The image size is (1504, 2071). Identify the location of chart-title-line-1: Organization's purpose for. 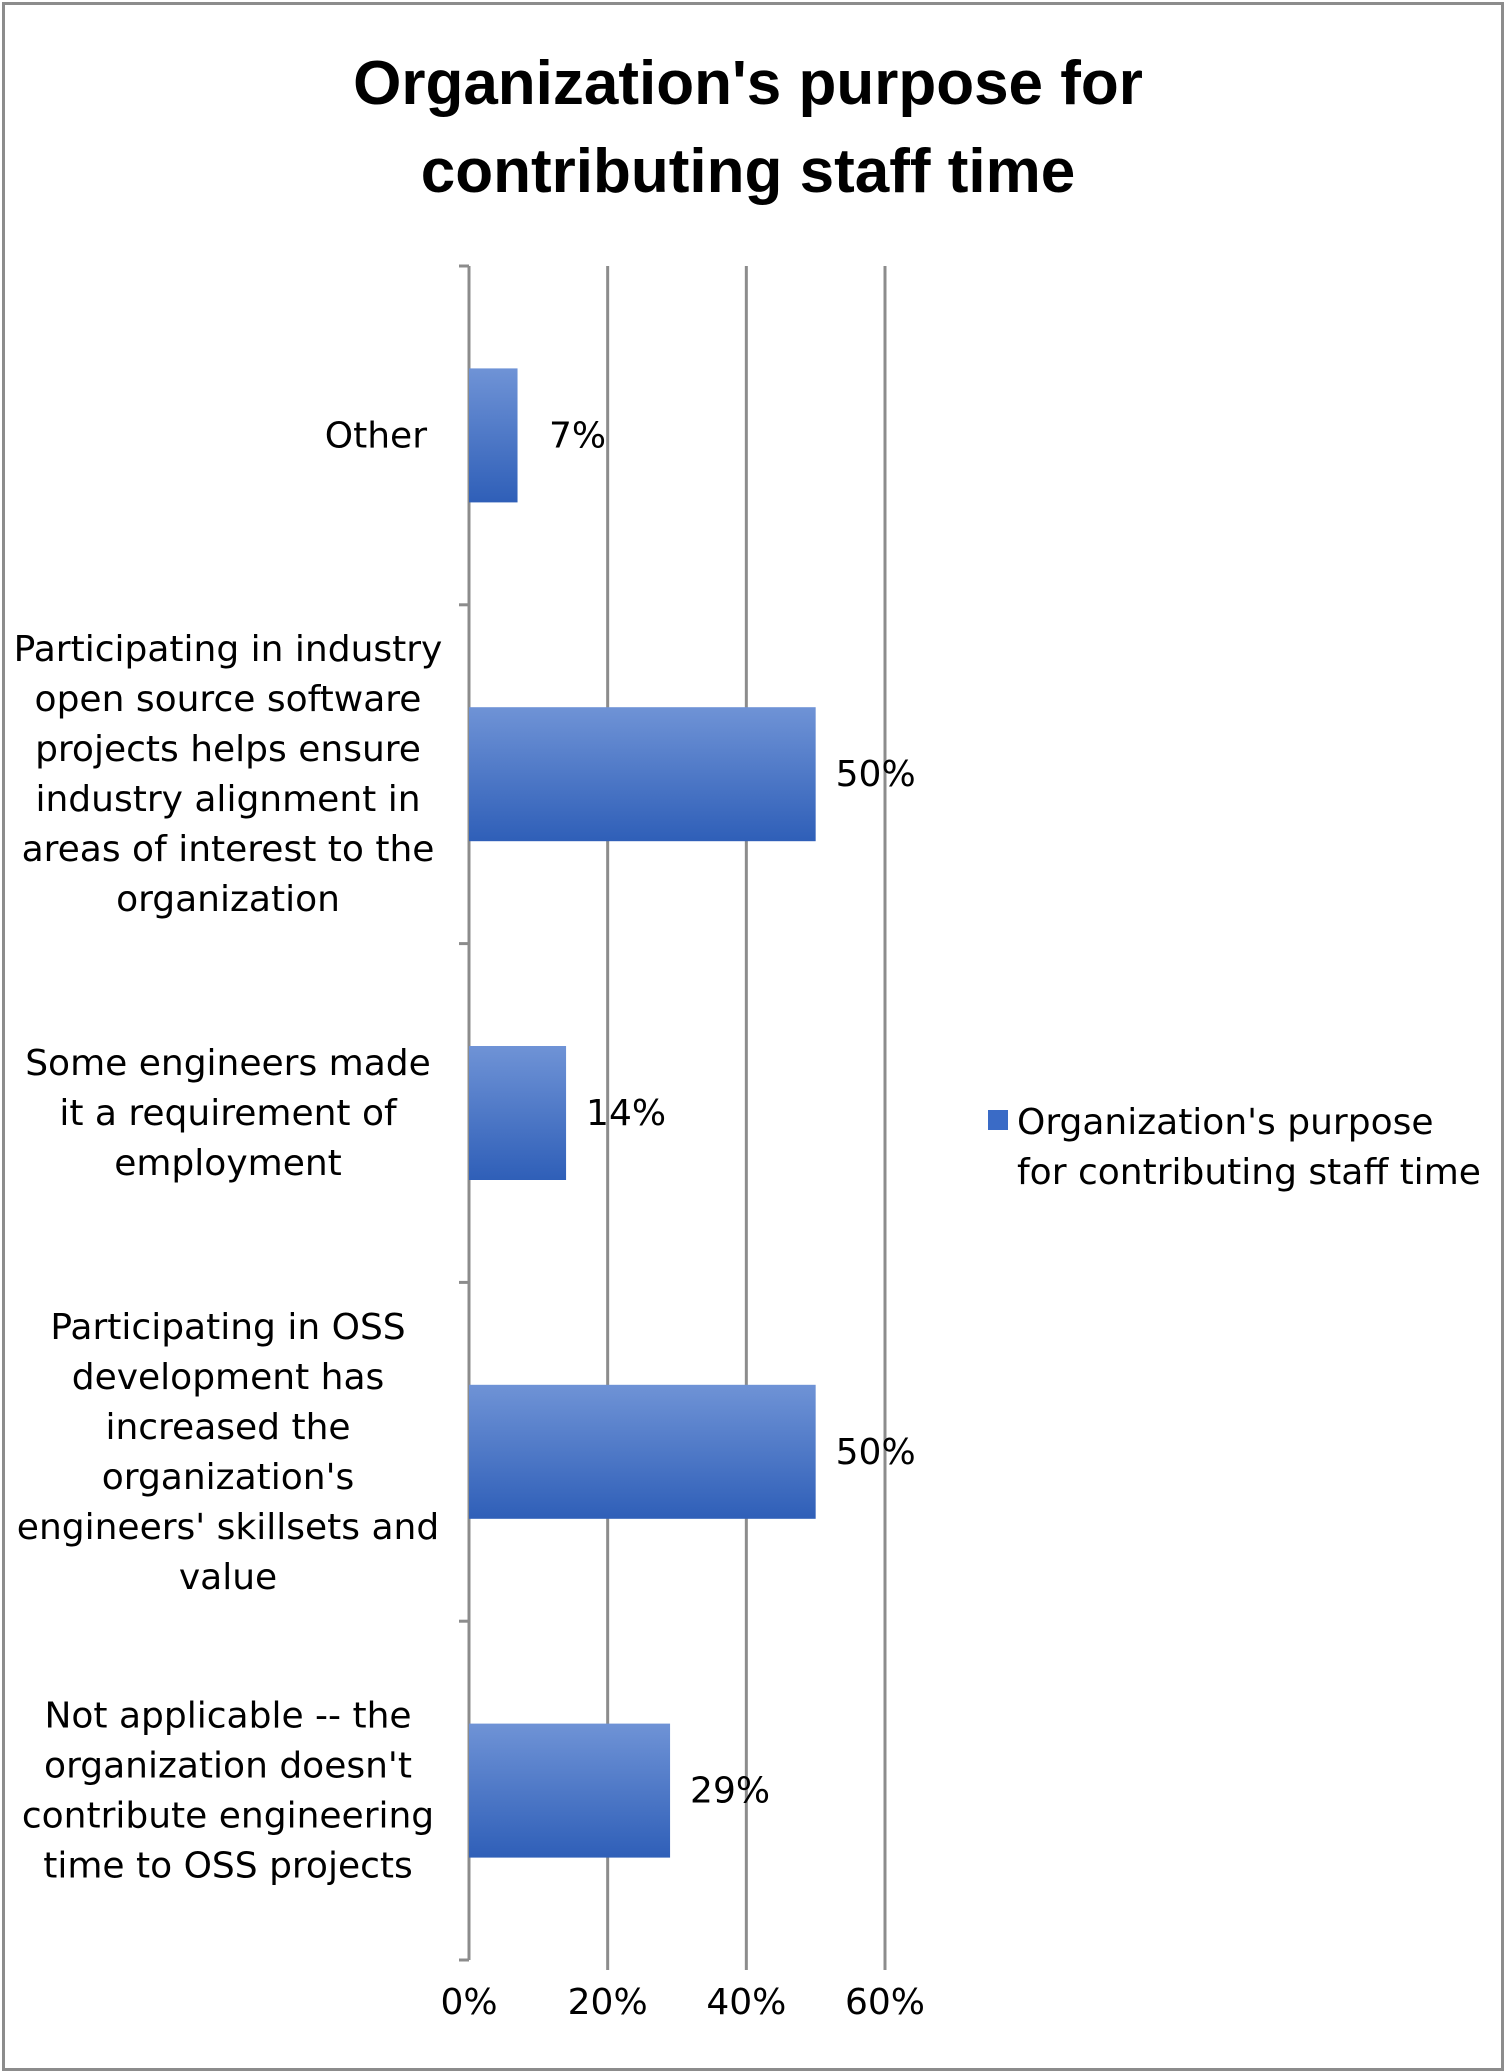
(748, 83).